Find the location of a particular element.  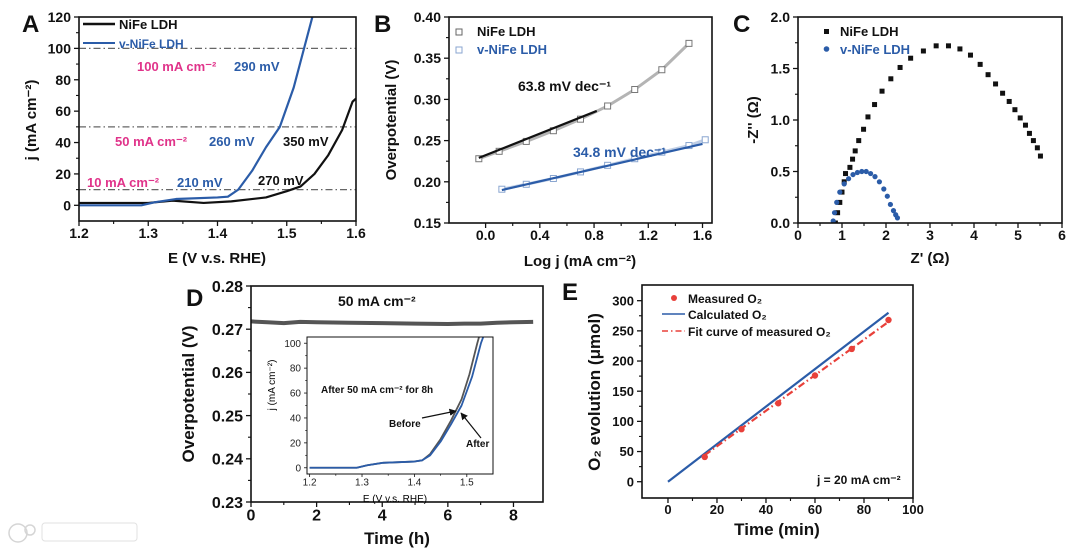

tafel-slope-nife: 63.8 mV dec⁻¹ is located at coordinates (564, 86).